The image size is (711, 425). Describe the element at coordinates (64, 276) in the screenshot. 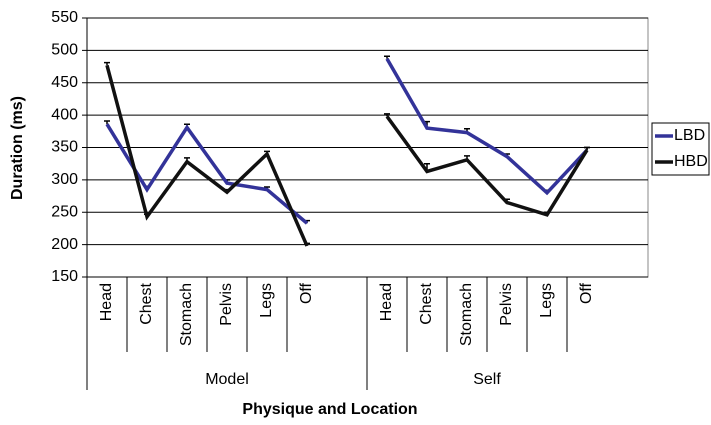

I see `y-tick-label: 150` at that location.